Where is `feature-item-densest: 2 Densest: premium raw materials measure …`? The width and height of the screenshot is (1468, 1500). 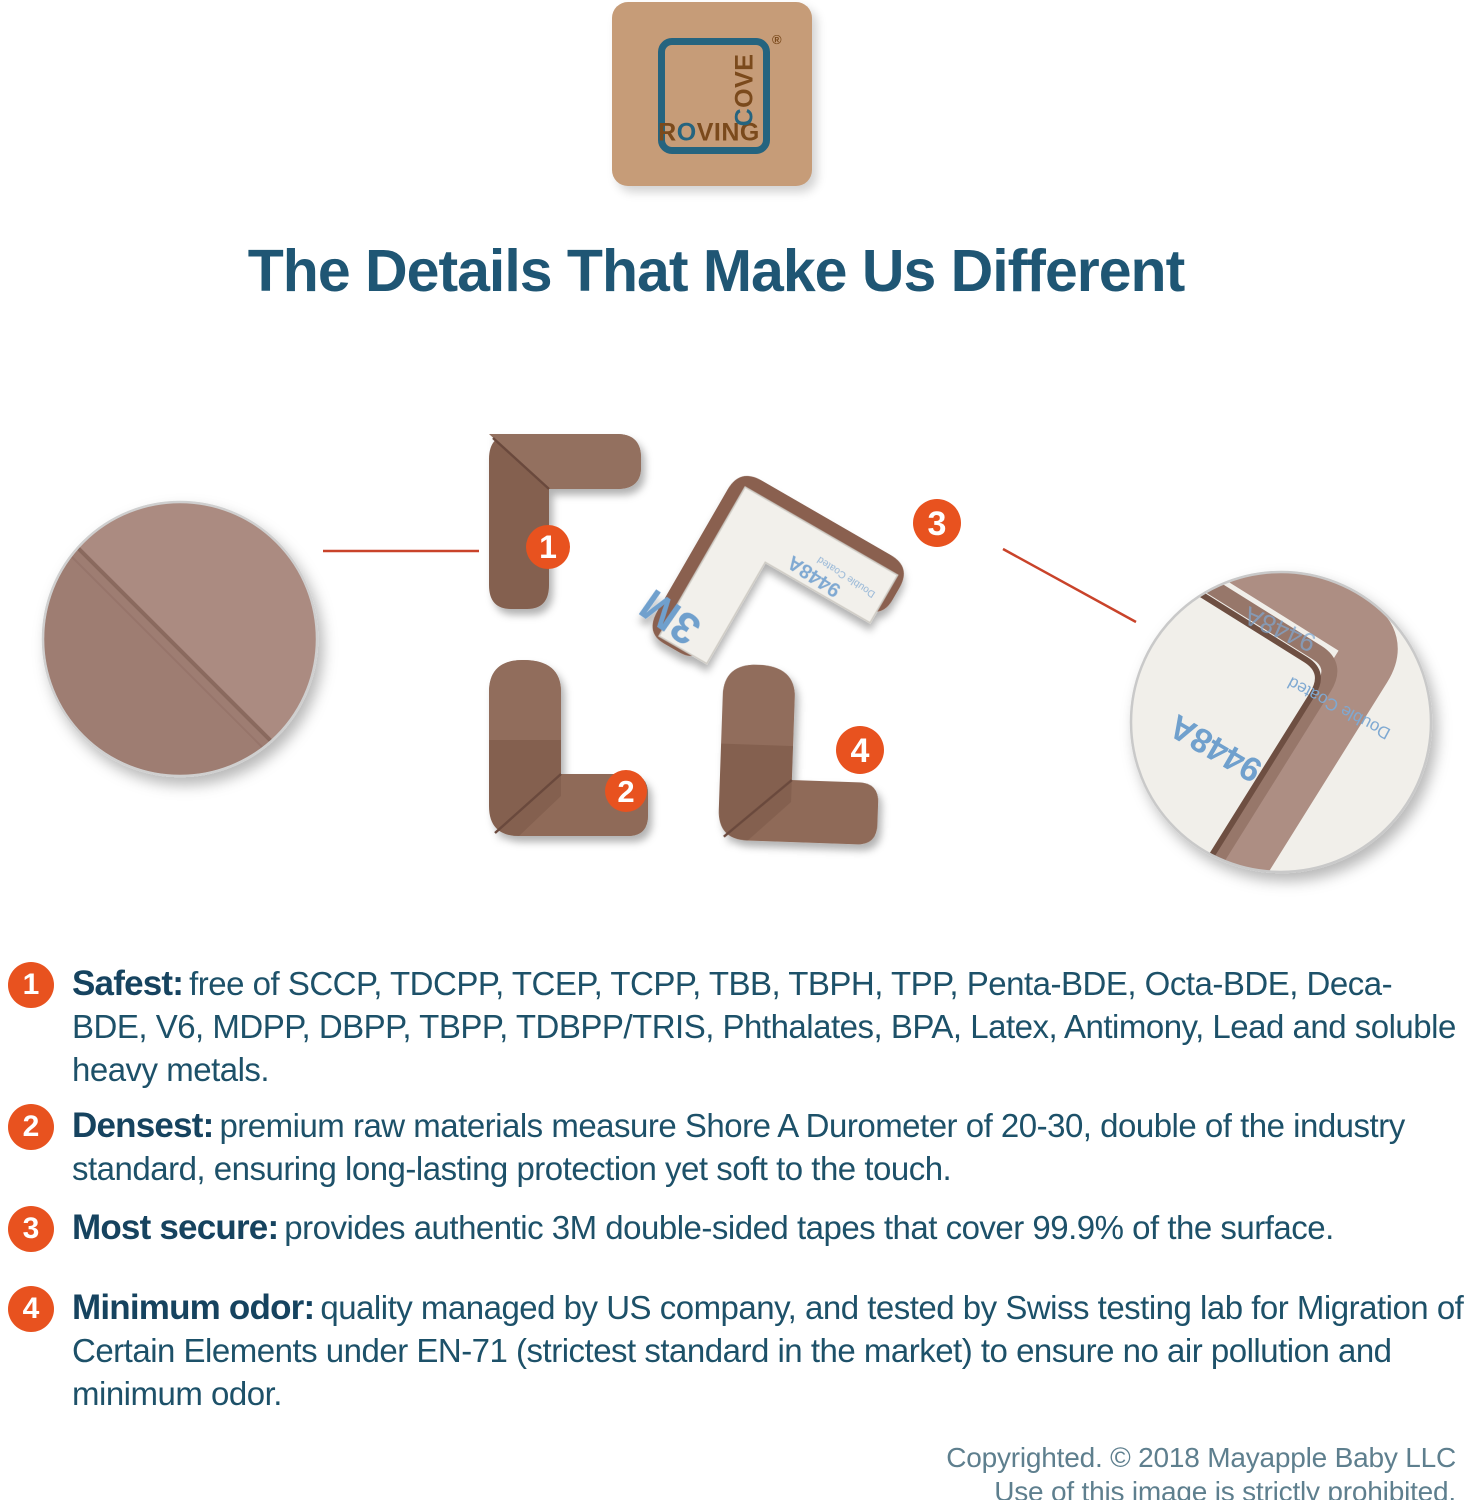
feature-item-densest: 2 Densest: premium raw materials measure … is located at coordinates (718, 1147).